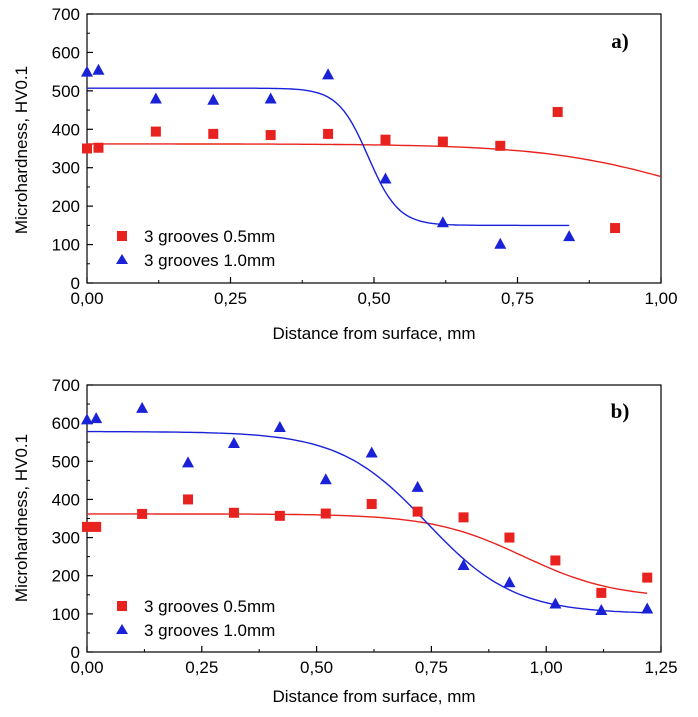  I want to click on x-tick-label: 1,25, so click(660, 667).